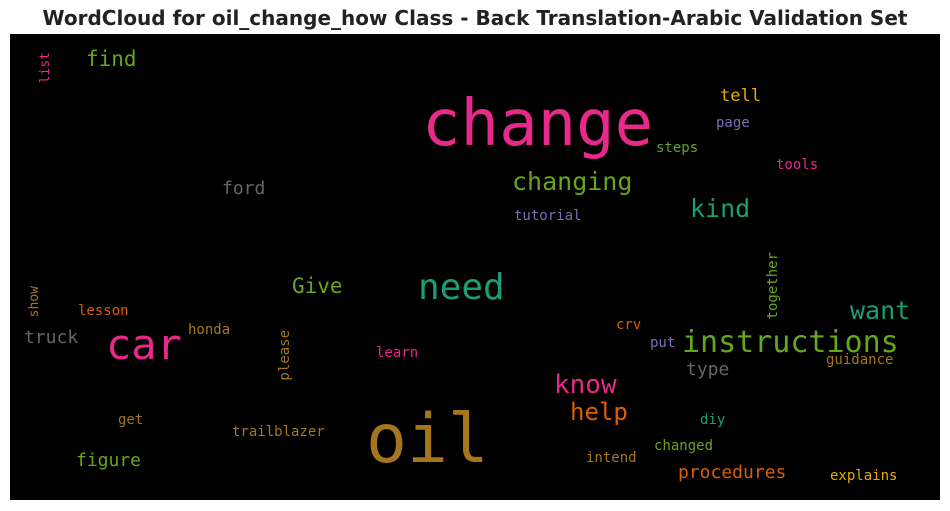 The height and width of the screenshot is (511, 950). Describe the element at coordinates (427, 439) in the screenshot. I see `word-oil: oil` at that location.